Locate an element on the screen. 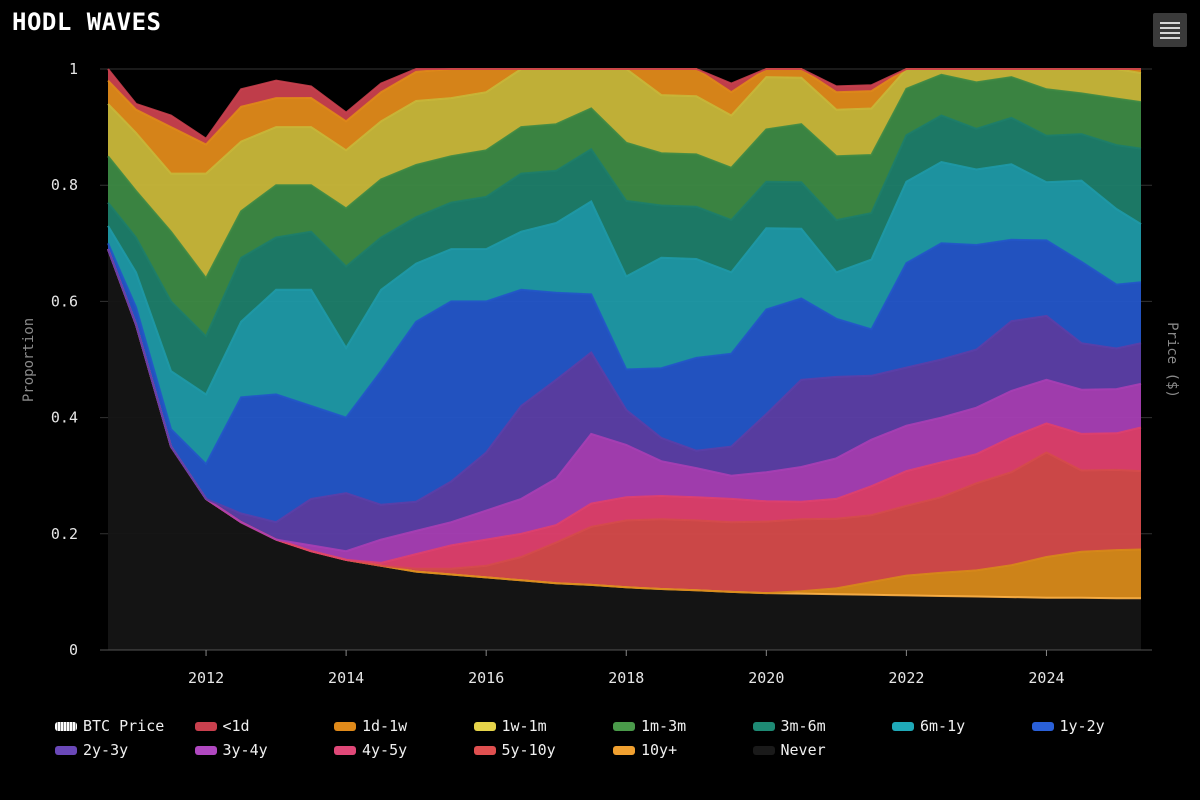 Image resolution: width=1200 pixels, height=800 pixels. legend-label: 6m-1y is located at coordinates (943, 726).